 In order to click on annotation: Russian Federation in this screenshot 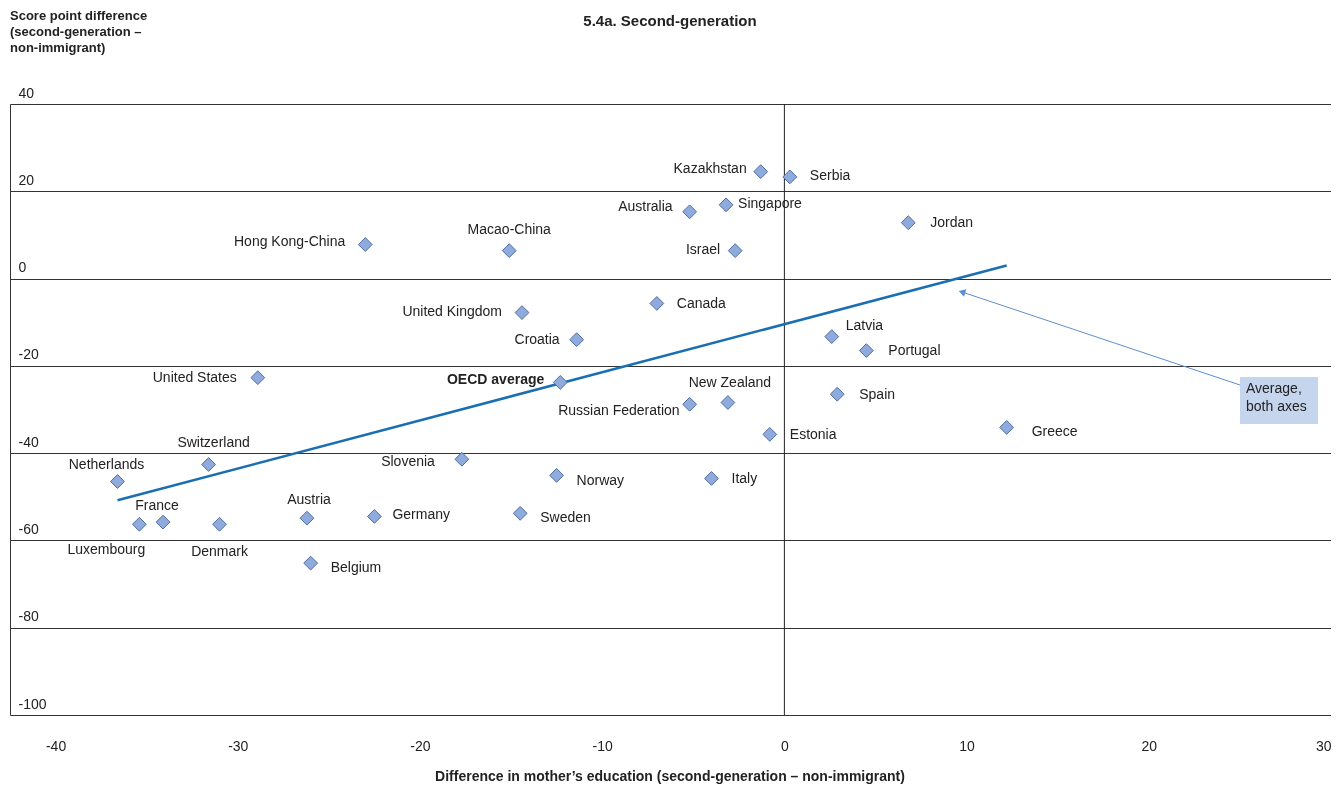, I will do `click(619, 410)`.